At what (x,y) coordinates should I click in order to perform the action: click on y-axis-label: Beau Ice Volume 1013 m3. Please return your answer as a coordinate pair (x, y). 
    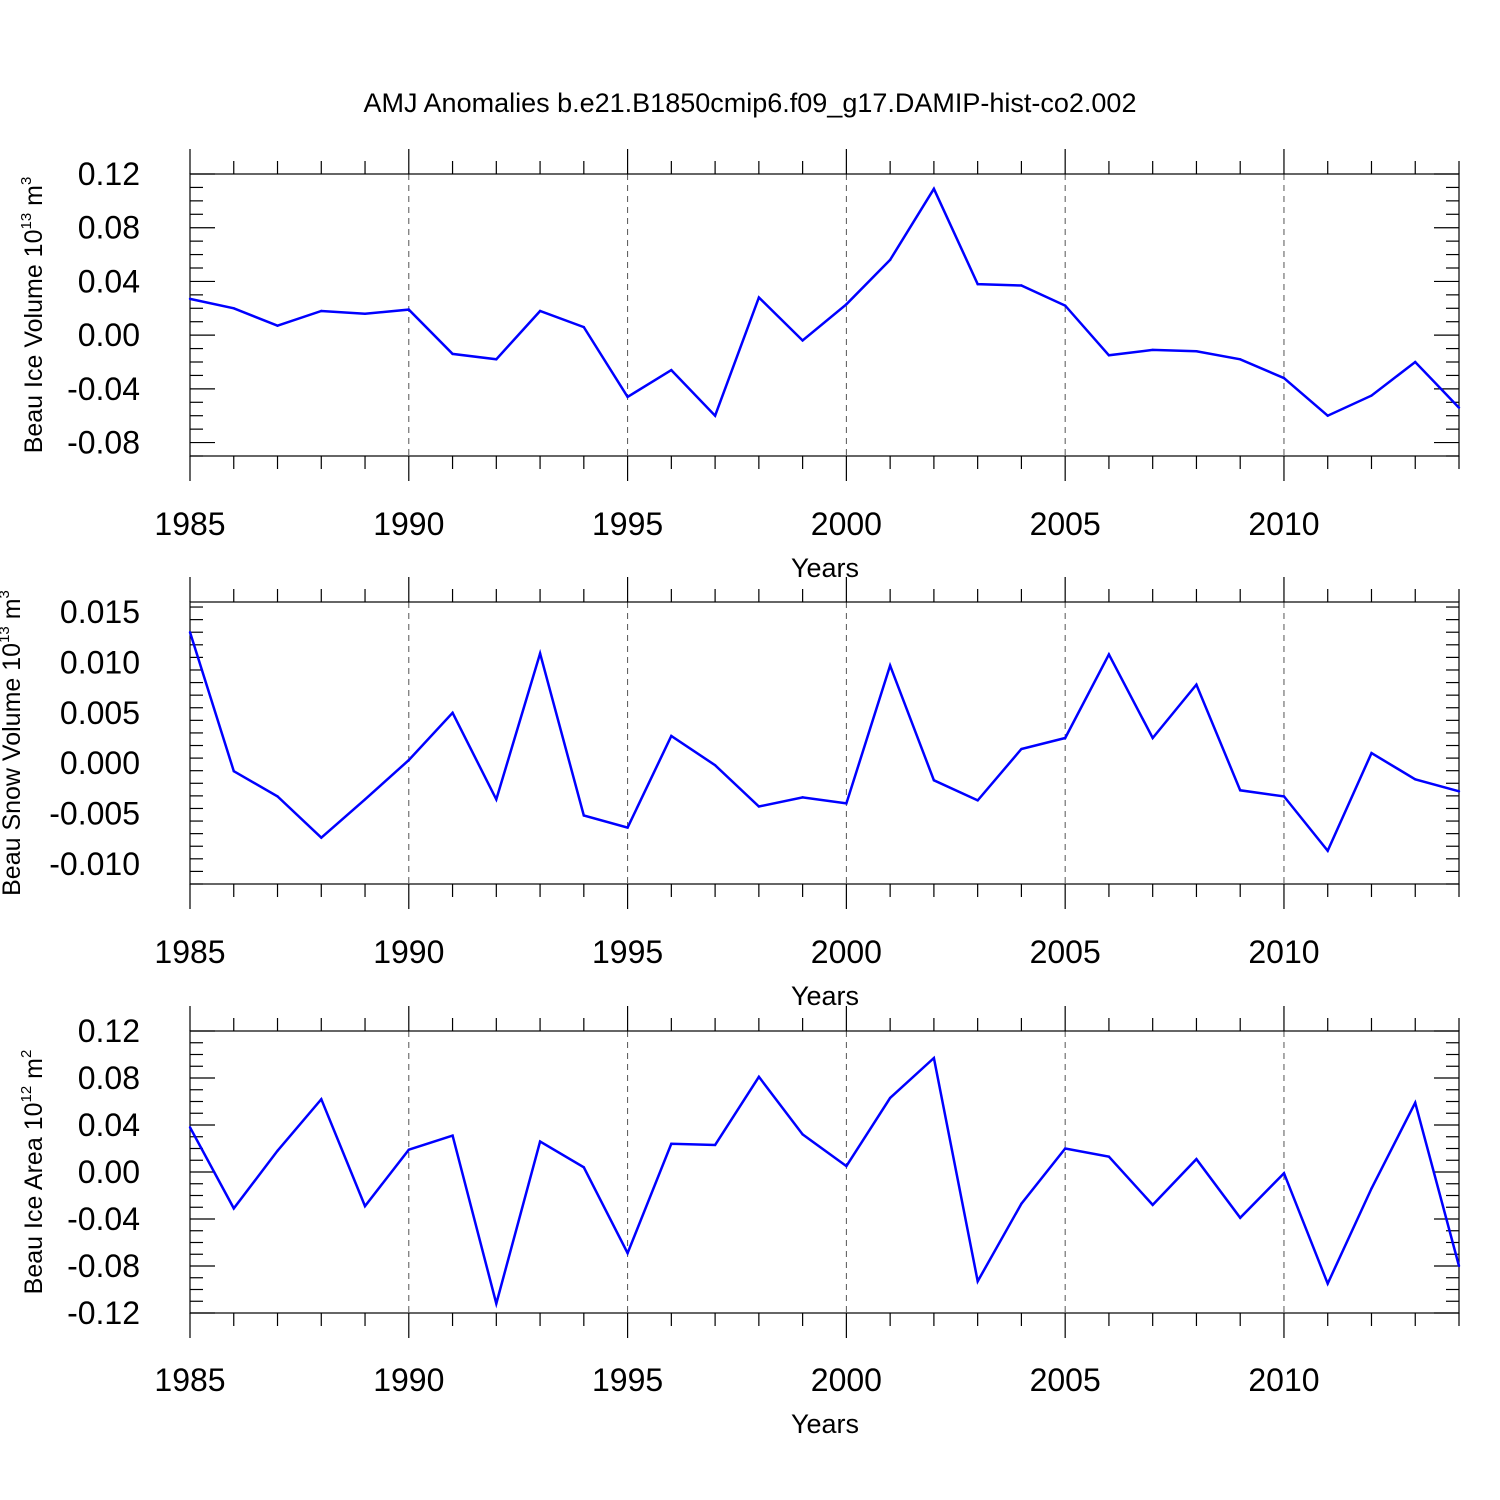
    Looking at the image, I should click on (33, 315).